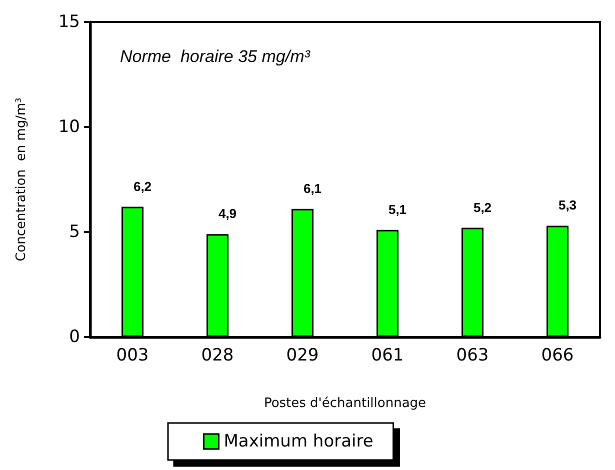  Describe the element at coordinates (482, 207) in the screenshot. I see `data-label: 5,2` at that location.